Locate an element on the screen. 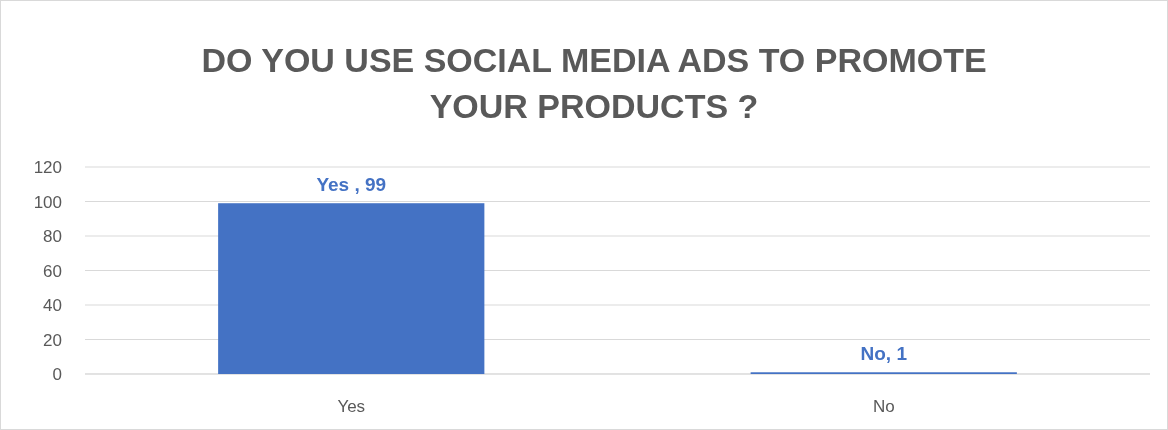 This screenshot has height=430, width=1168. data-label: No, 1 is located at coordinates (884, 354).